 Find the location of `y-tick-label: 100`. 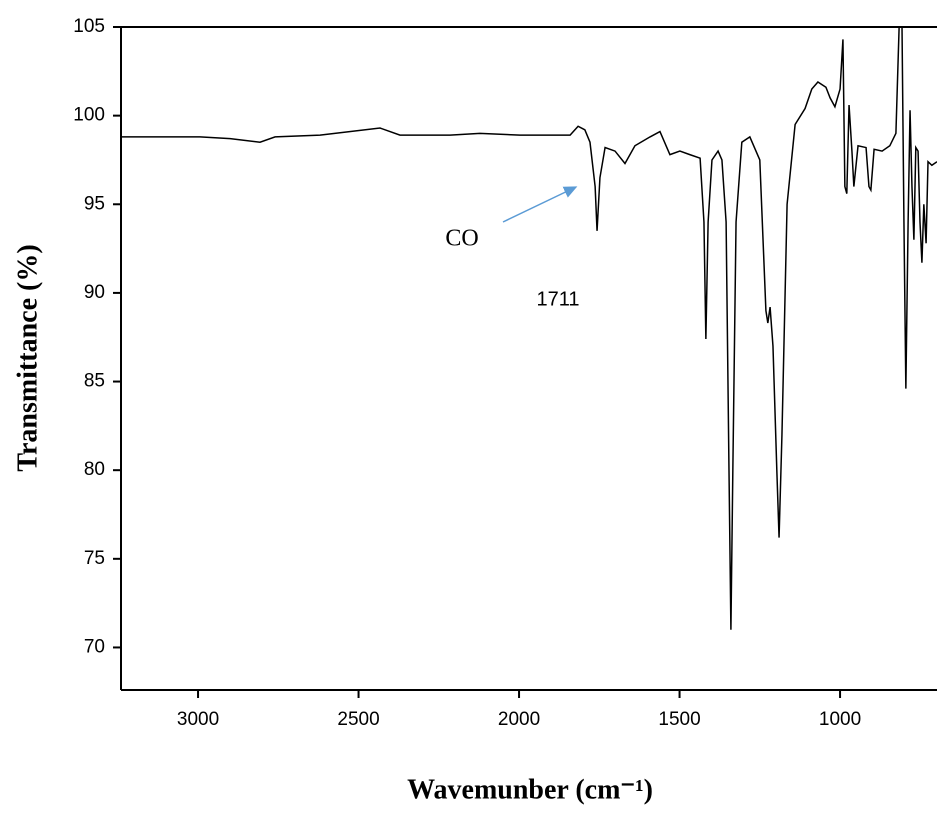

y-tick-label: 100 is located at coordinates (89, 115).